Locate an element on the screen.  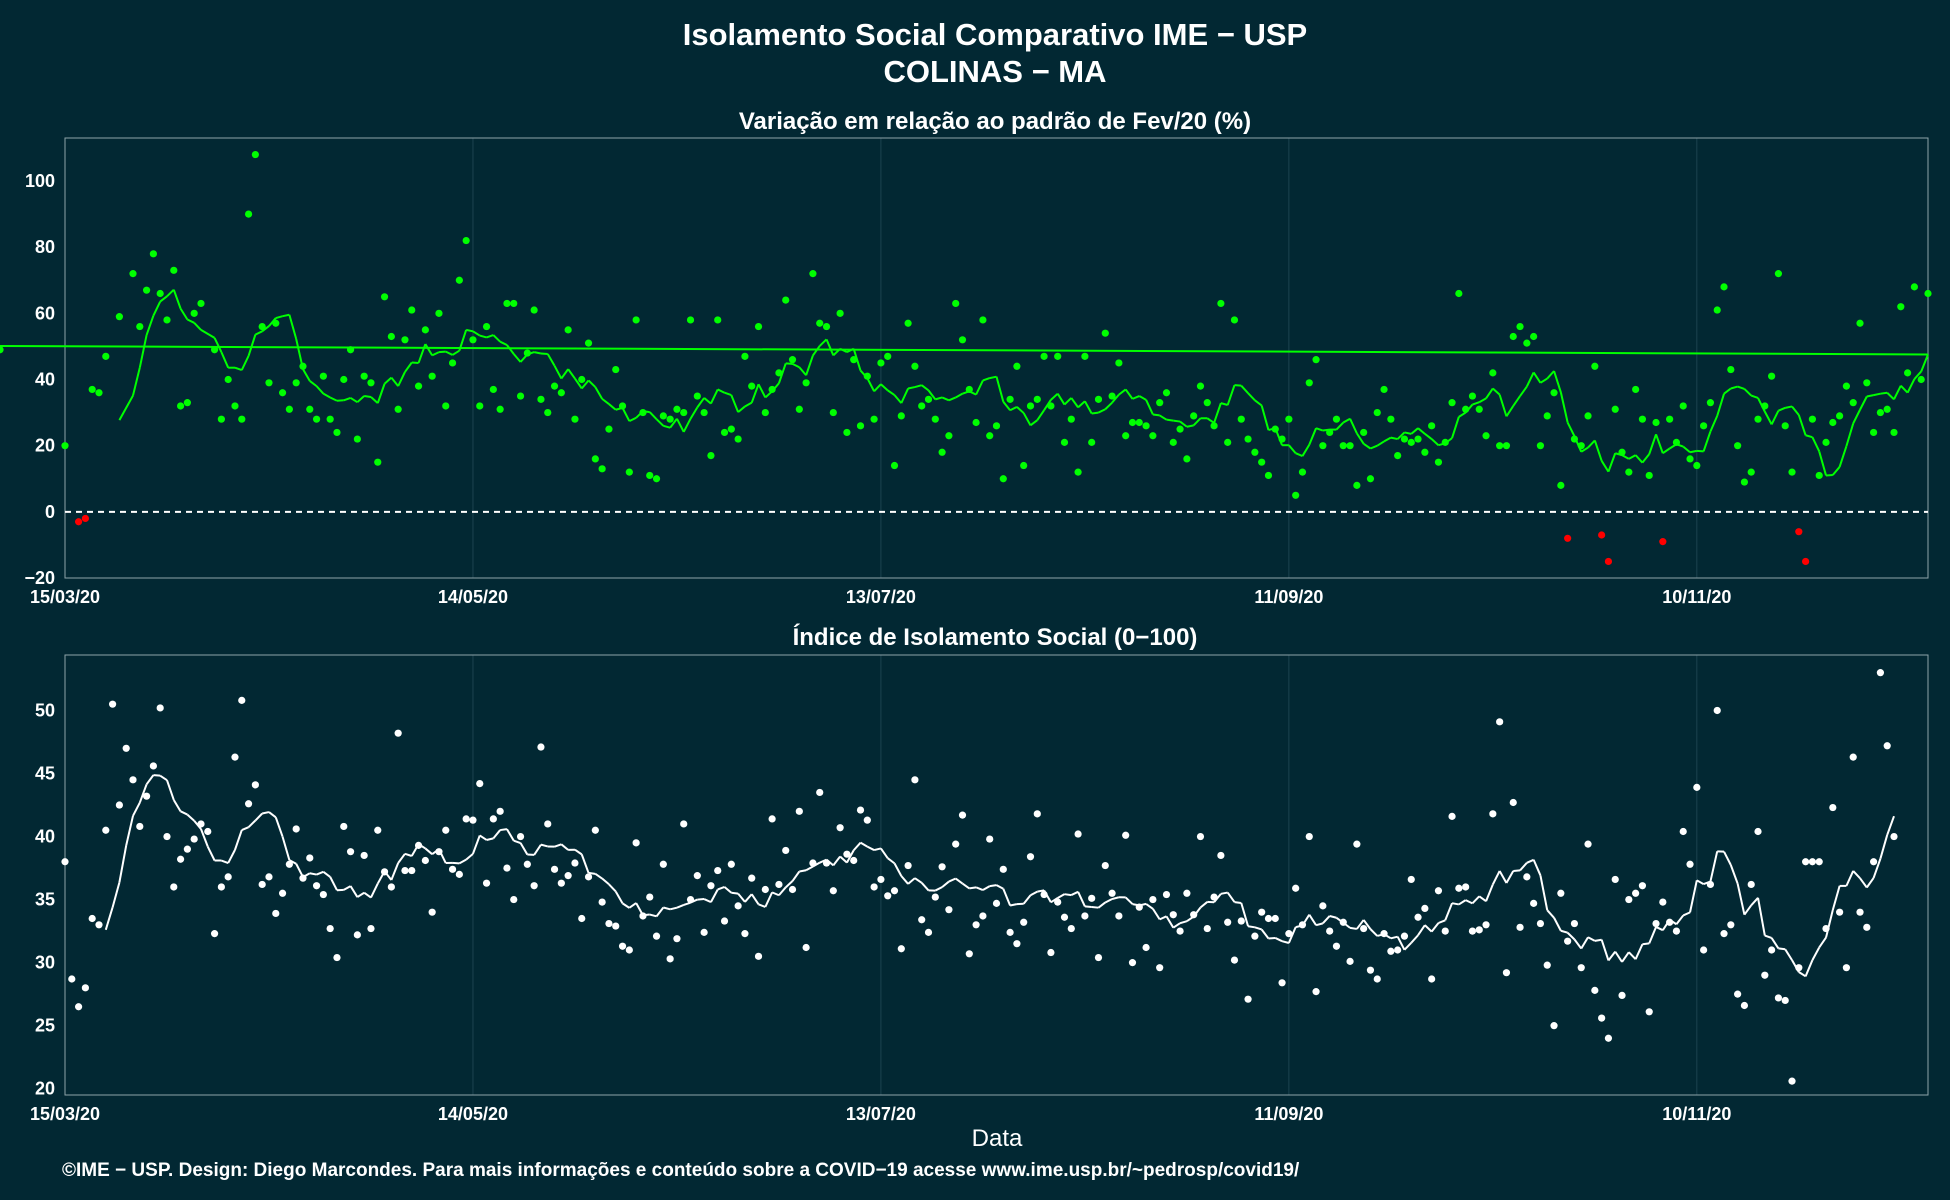
y-tick-label: 100 is located at coordinates (40, 181).